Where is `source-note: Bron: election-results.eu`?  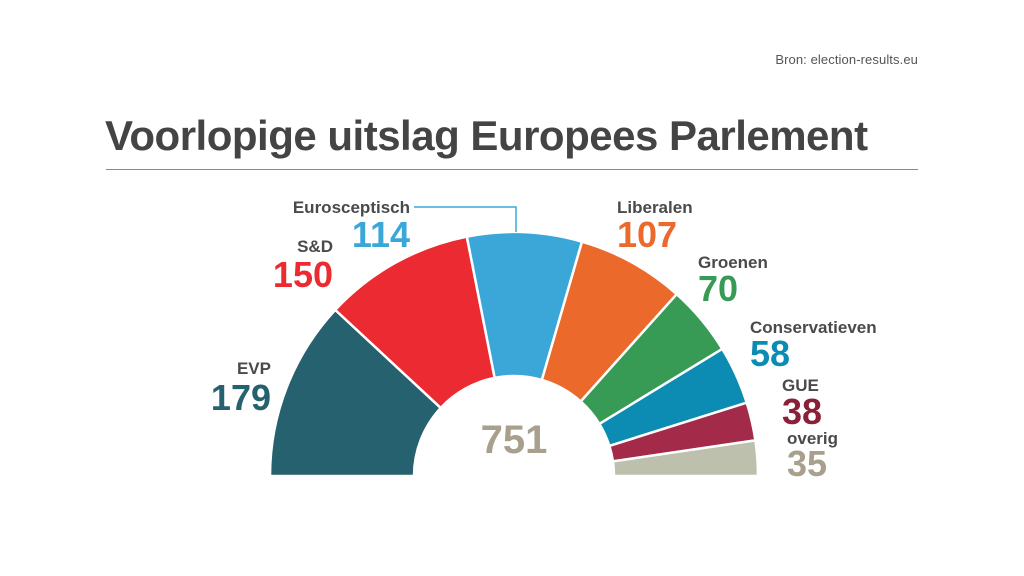
source-note: Bron: election-results.eu is located at coordinates (846, 59).